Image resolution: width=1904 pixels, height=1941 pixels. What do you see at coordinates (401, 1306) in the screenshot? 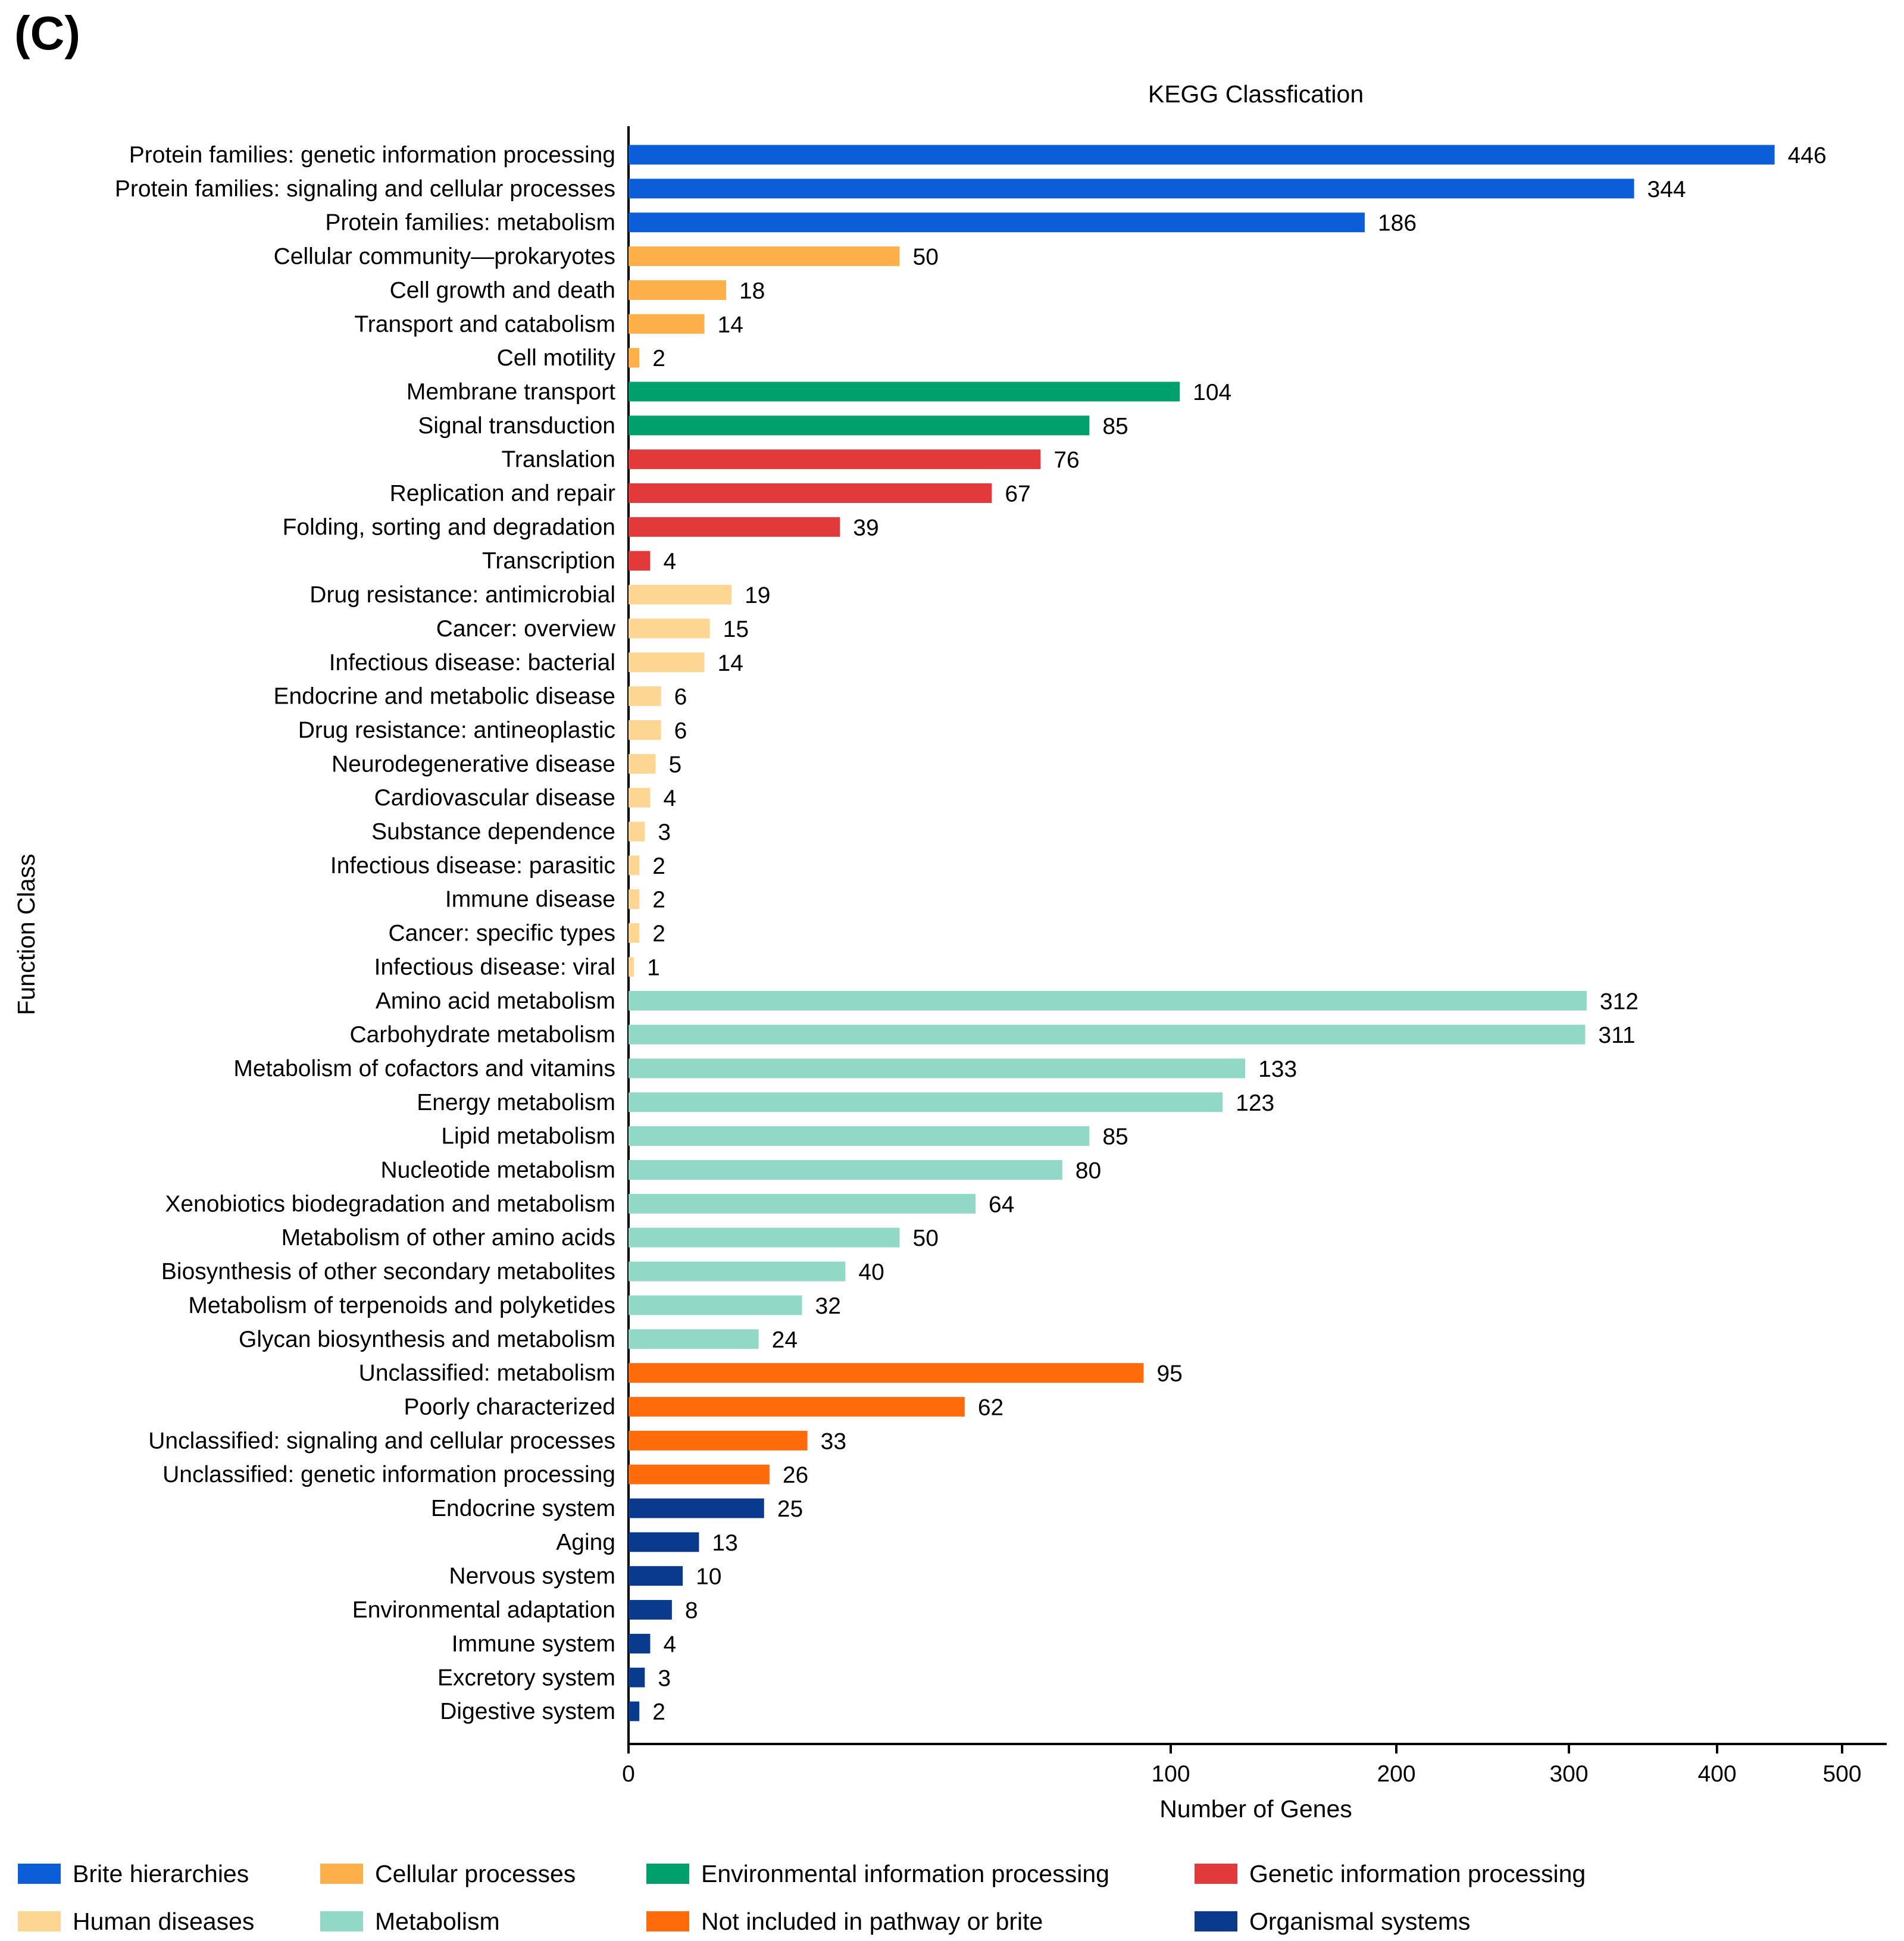
I see `category-label: Metabolism of terpenoids and polyketides` at bounding box center [401, 1306].